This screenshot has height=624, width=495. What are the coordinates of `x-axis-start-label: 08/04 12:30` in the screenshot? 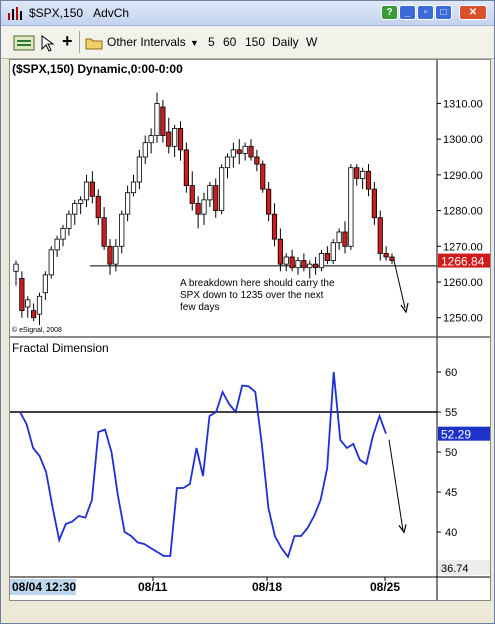 It's located at (44, 587).